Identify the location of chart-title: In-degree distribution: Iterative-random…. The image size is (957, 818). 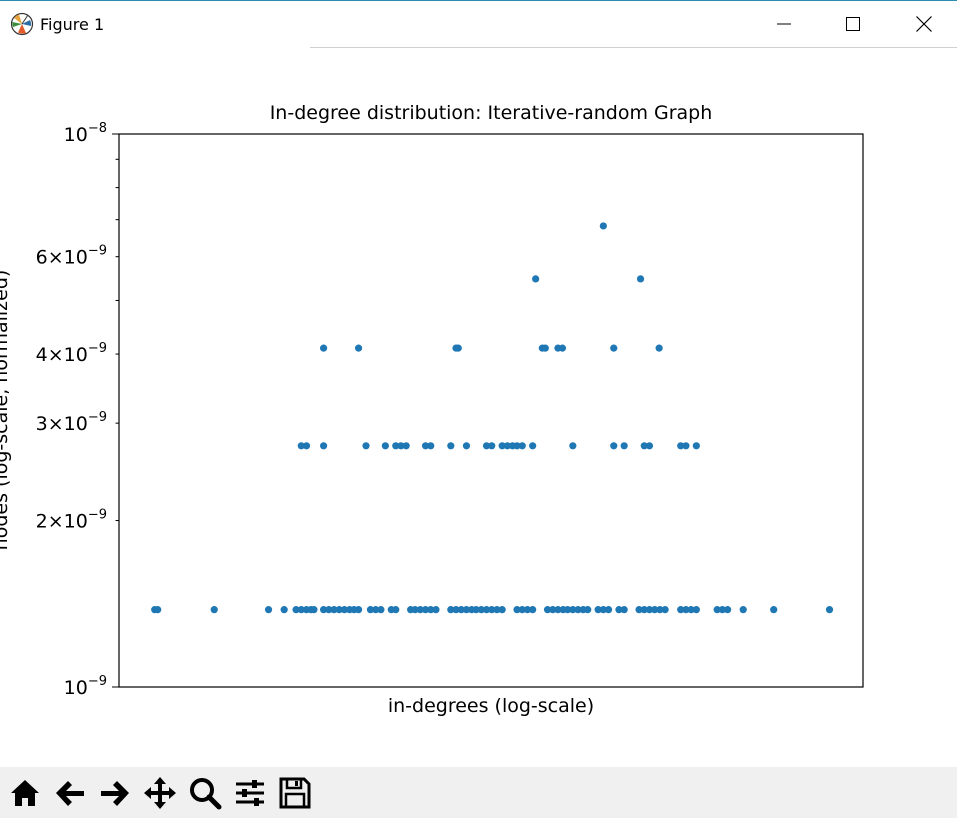
(491, 113).